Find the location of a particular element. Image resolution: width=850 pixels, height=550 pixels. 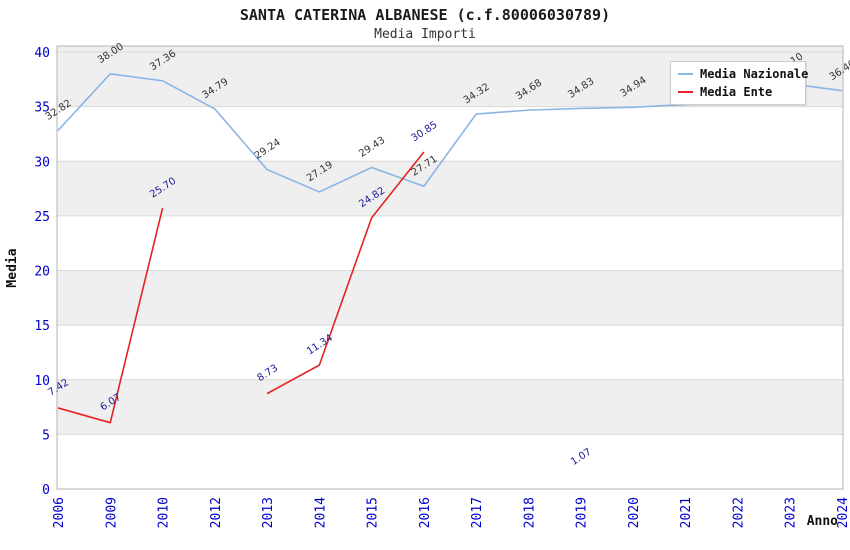

legend-label-media-nazionale: Media Nazionale is located at coordinates (754, 73).